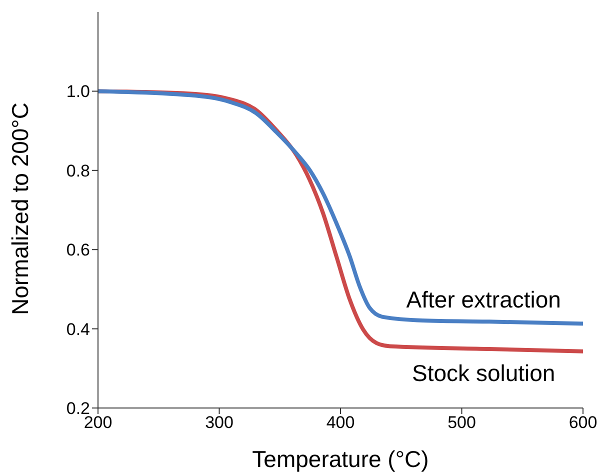 The height and width of the screenshot is (473, 602). What do you see at coordinates (462, 422) in the screenshot?
I see `x-tick-label: 500` at bounding box center [462, 422].